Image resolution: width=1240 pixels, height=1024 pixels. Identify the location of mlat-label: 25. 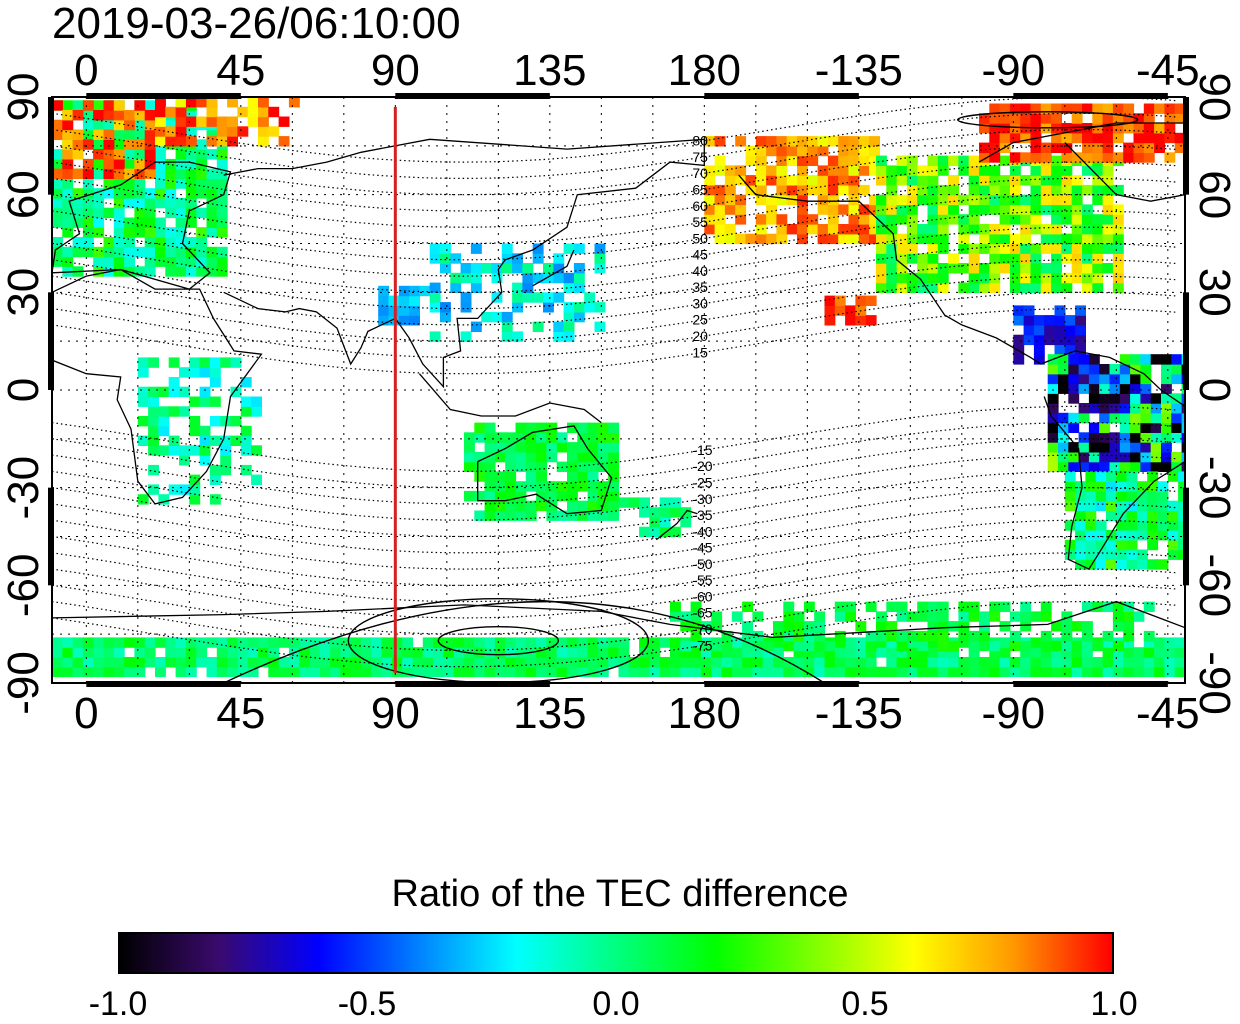
(700, 320).